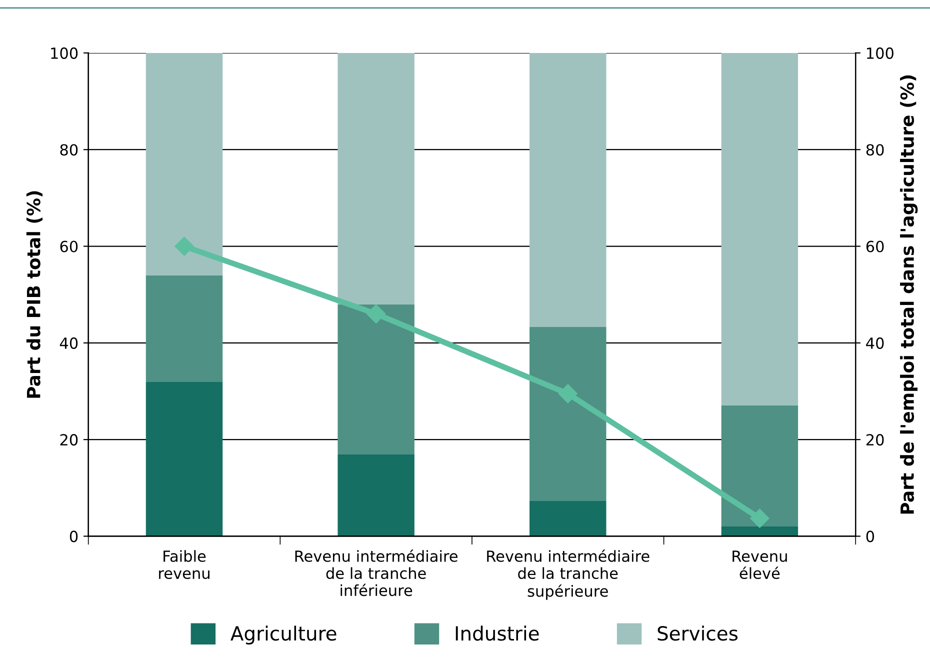 This screenshot has height=662, width=930. Describe the element at coordinates (909, 294) in the screenshot. I see `y2-axis-title: Part de l'emploi total dans l'agriculture (%)` at that location.